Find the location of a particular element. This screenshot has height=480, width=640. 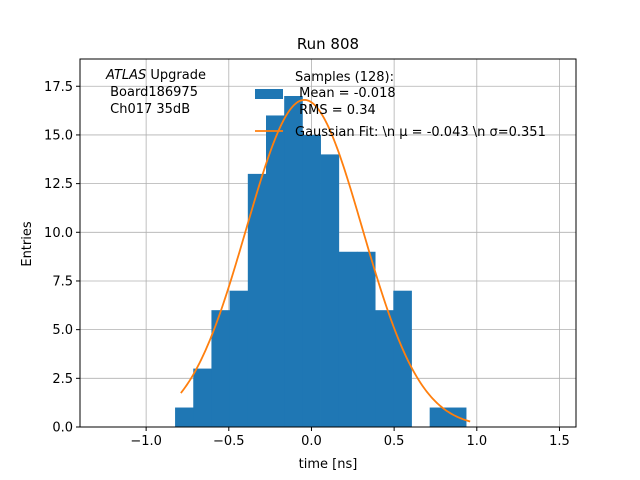

y-axis-label: Entries is located at coordinates (27, 244).